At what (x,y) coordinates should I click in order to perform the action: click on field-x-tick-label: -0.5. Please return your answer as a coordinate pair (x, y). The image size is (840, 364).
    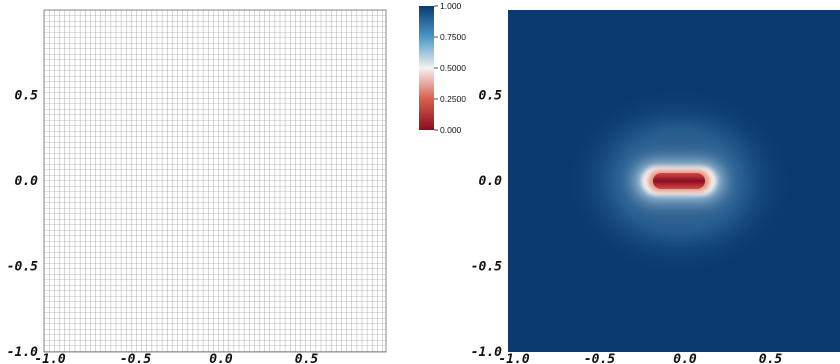
    Looking at the image, I should click on (599, 358).